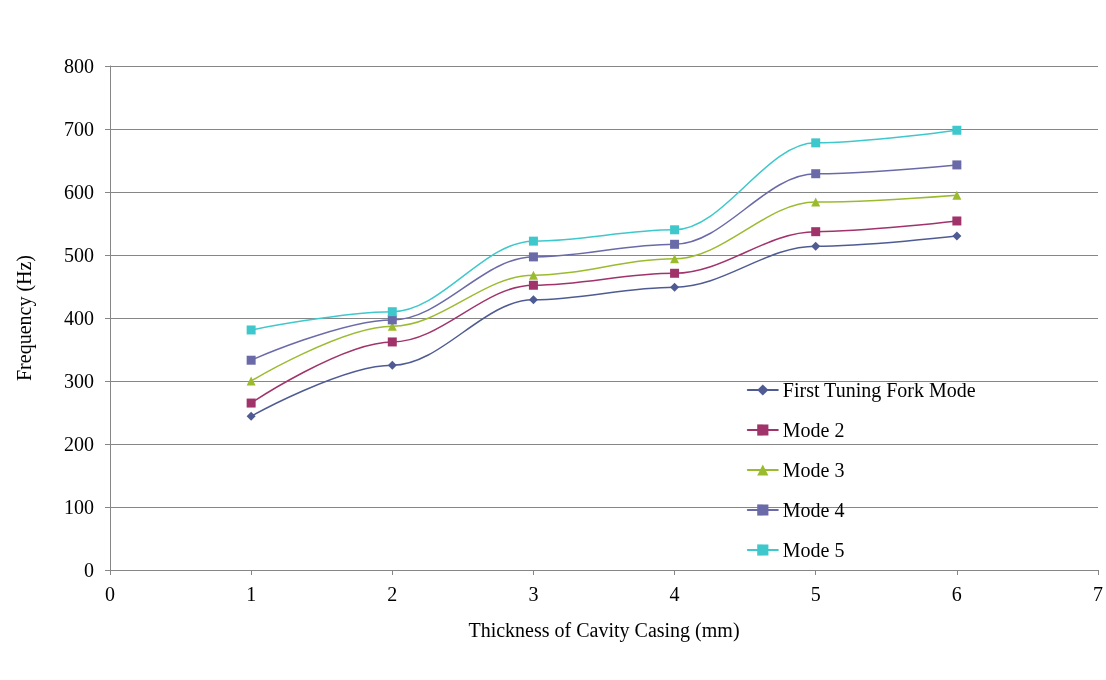  What do you see at coordinates (813, 550) in the screenshot?
I see `legend-label: Mode 5` at bounding box center [813, 550].